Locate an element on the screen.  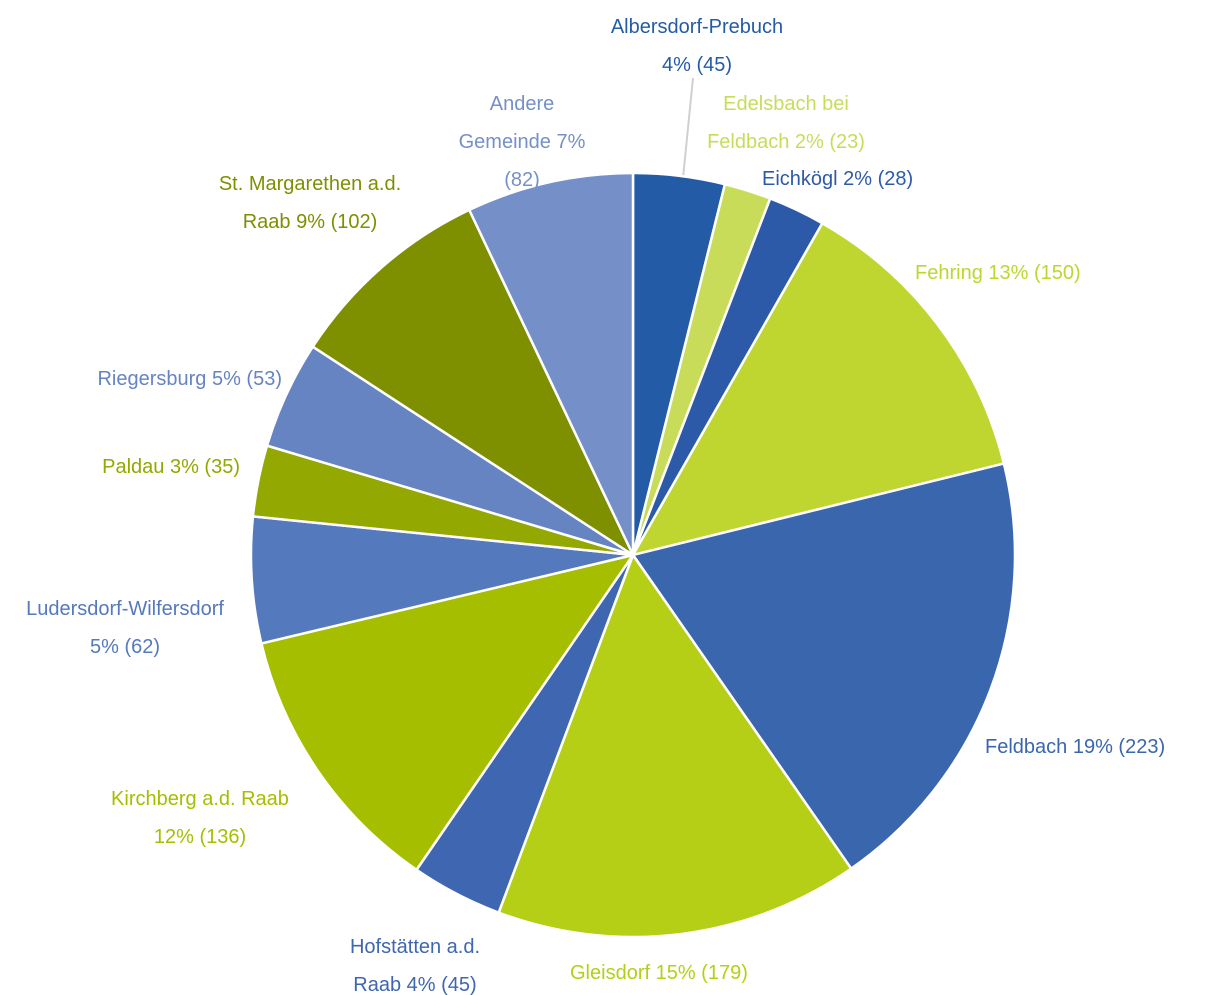
data-label: Andere Gemeinde 7% (82) is located at coordinates (522, 142).